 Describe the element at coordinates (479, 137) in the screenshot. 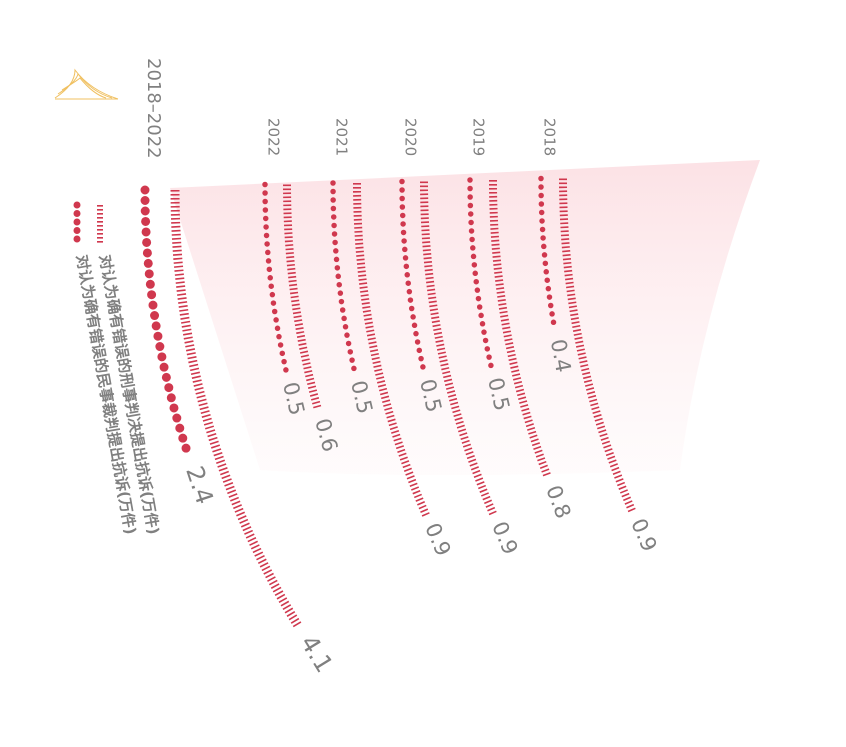

I see `category-label: 2019` at that location.